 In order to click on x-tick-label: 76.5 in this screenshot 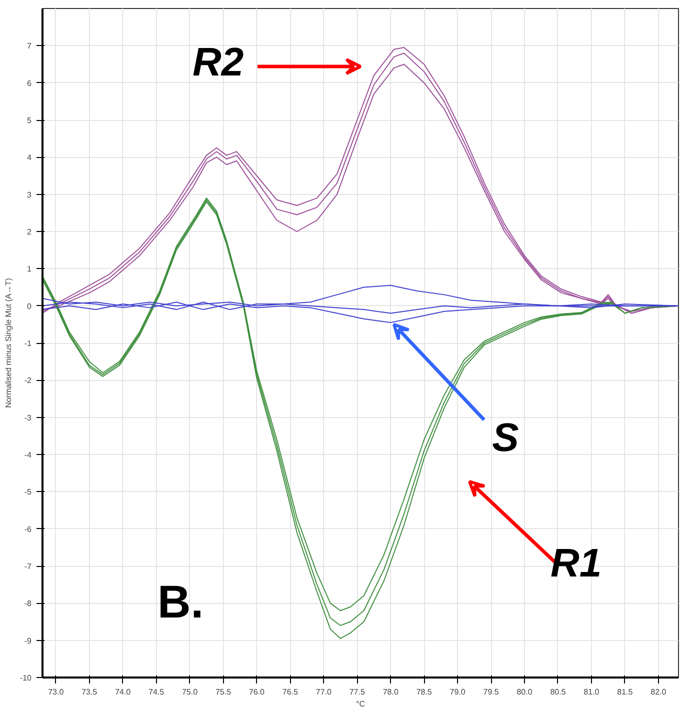, I will do `click(290, 692)`.